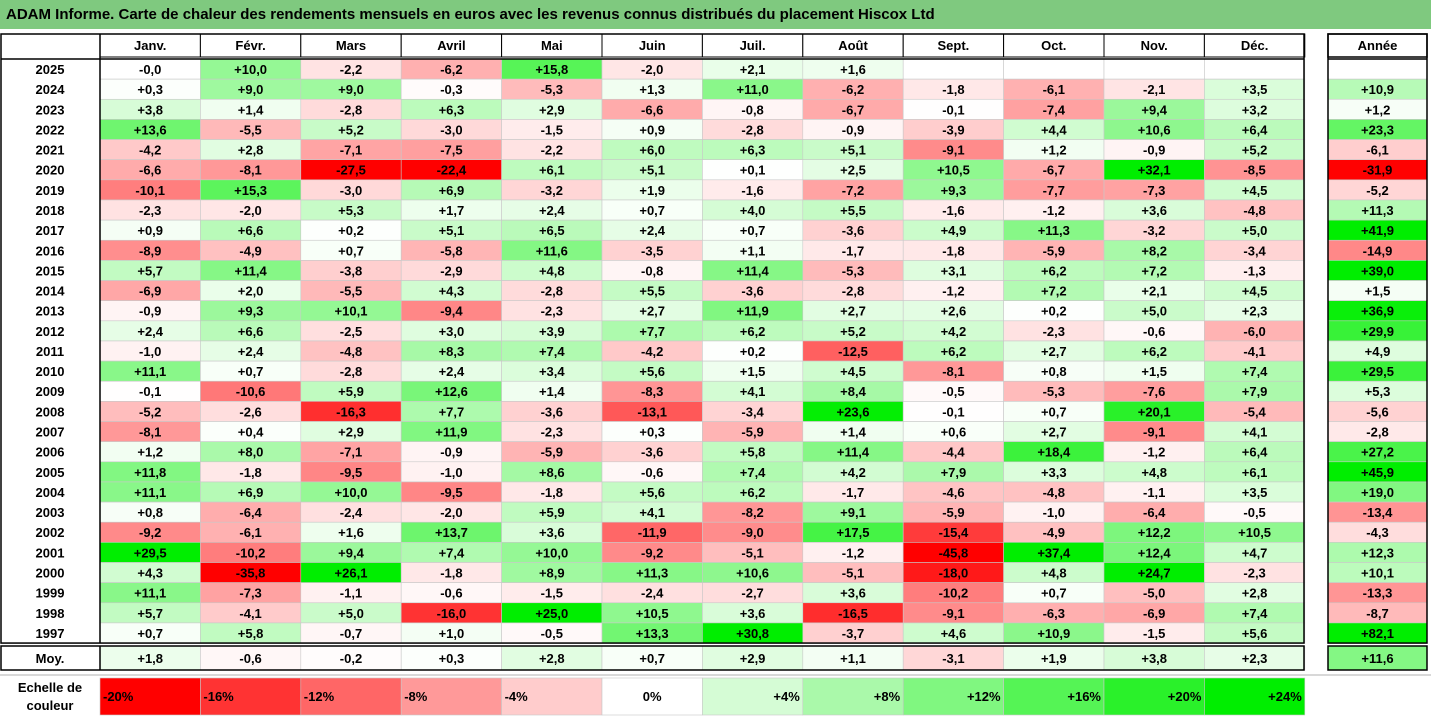  I want to click on year-label: 2023, so click(50, 109).